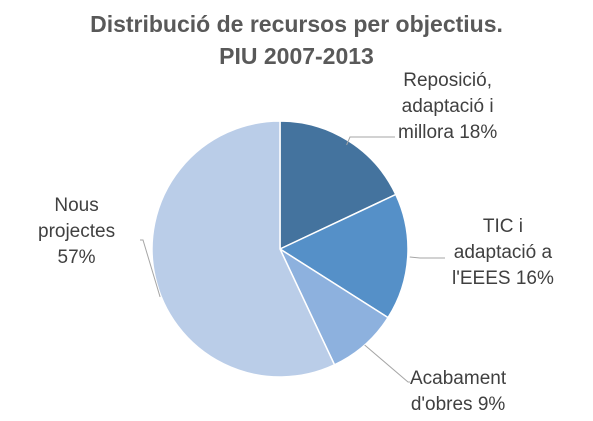 This screenshot has width=593, height=421. Describe the element at coordinates (458, 392) in the screenshot. I see `slice-label-acabament: Acabament d'obres 9%` at that location.